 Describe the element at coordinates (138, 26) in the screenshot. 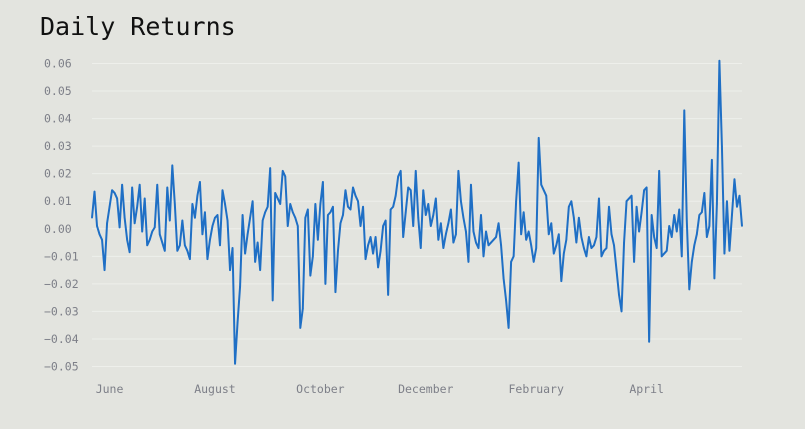

I see `chart-title: Daily Returns` at that location.